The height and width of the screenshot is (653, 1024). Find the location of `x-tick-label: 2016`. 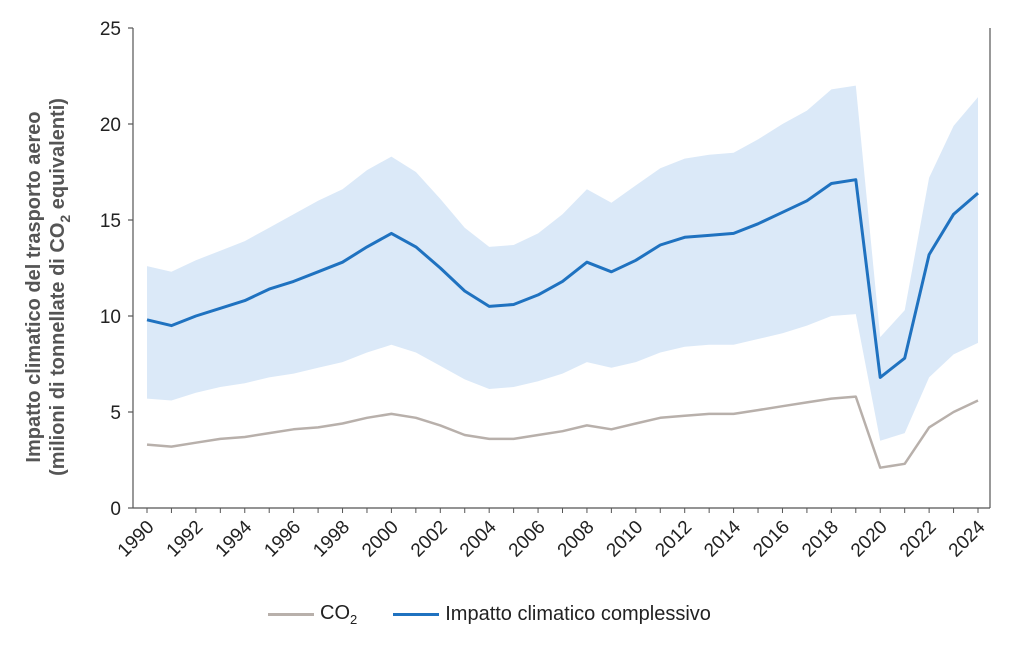

x-tick-label: 2016 is located at coordinates (771, 539).